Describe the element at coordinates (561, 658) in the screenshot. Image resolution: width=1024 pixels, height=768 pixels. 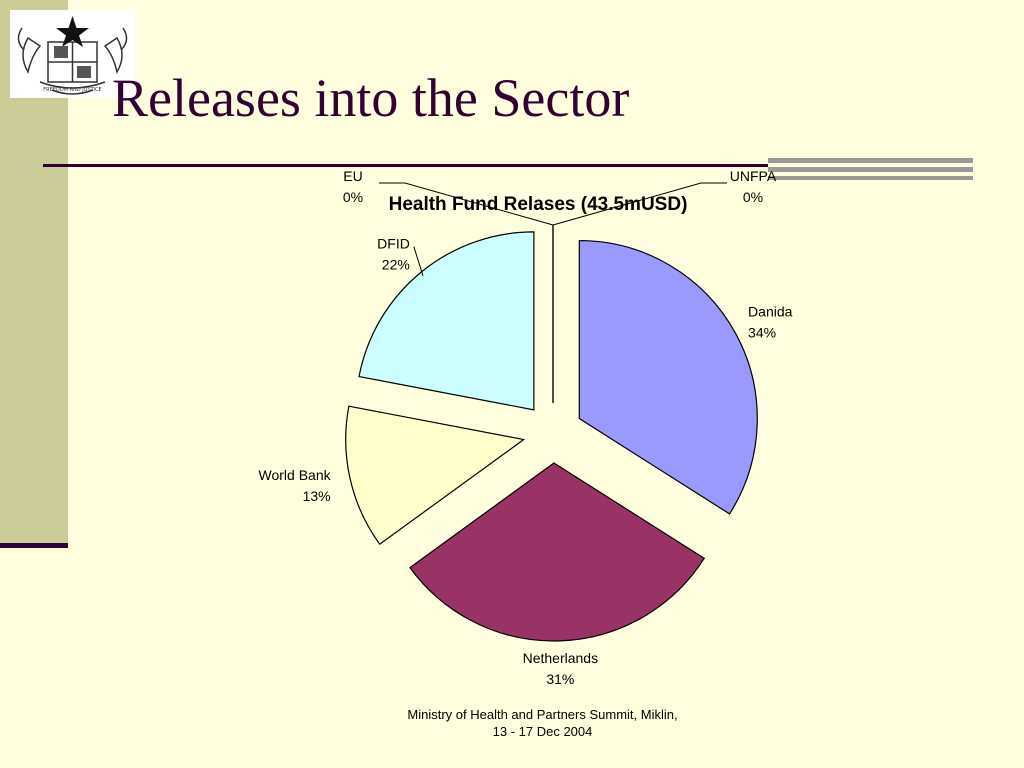
I see `slice-name-netherlands: Netherlands` at that location.